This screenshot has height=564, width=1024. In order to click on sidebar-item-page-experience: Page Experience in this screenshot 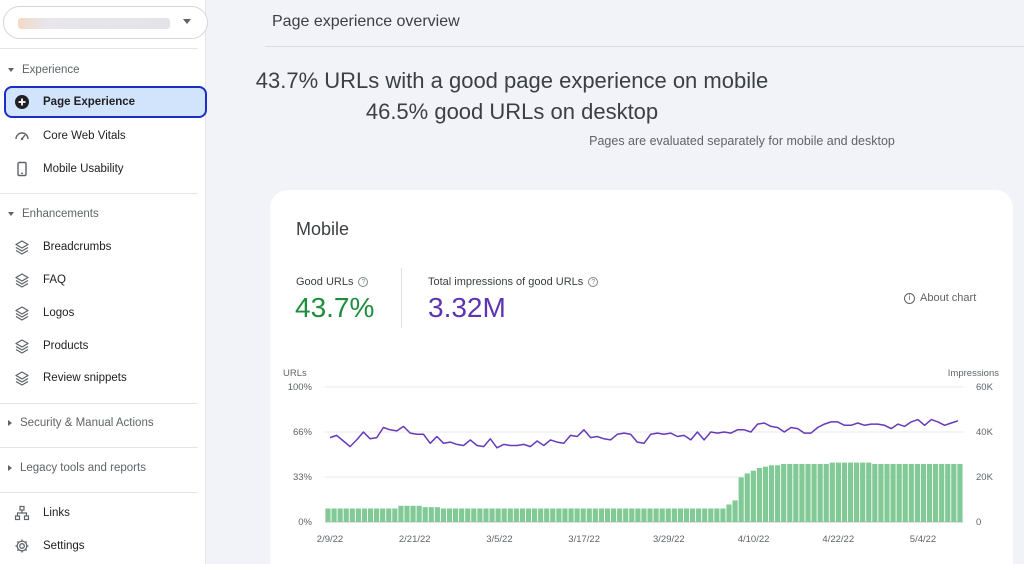, I will do `click(105, 102)`.